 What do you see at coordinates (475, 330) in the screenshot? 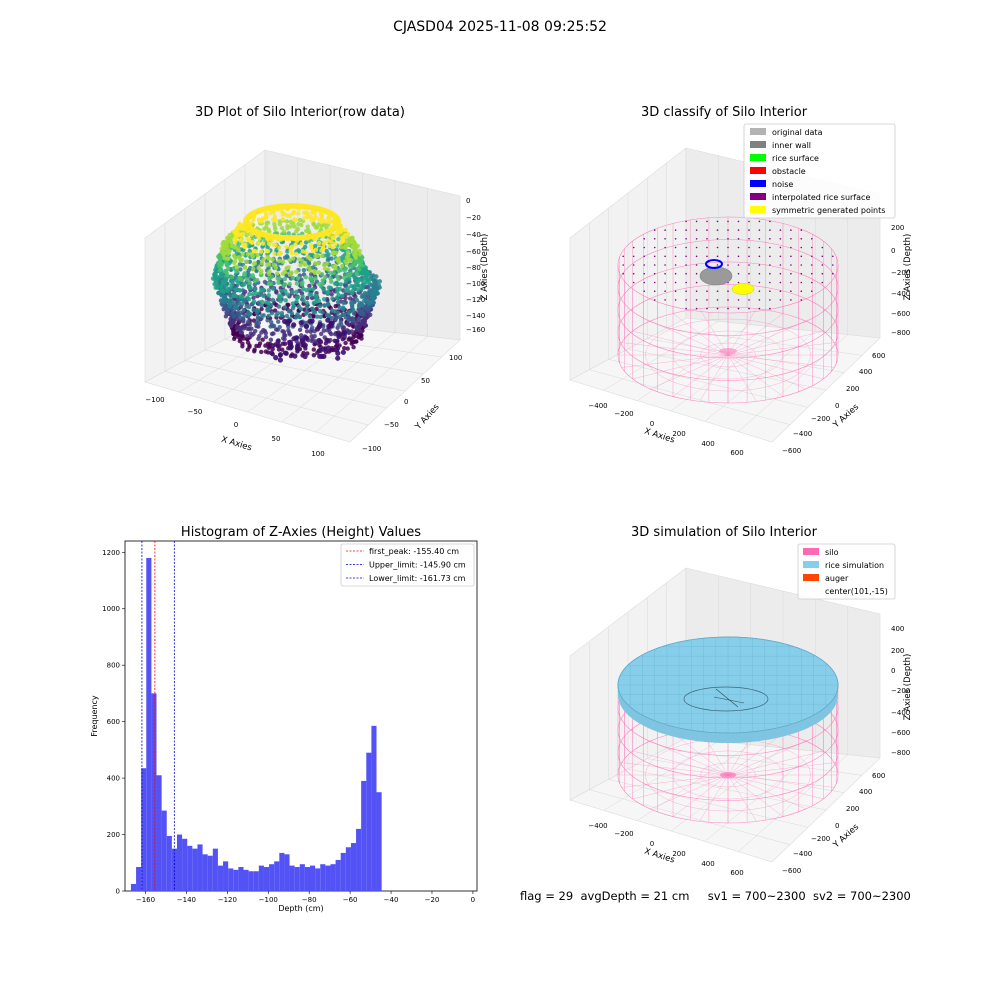
I see `z-tick-label: −160` at bounding box center [475, 330].